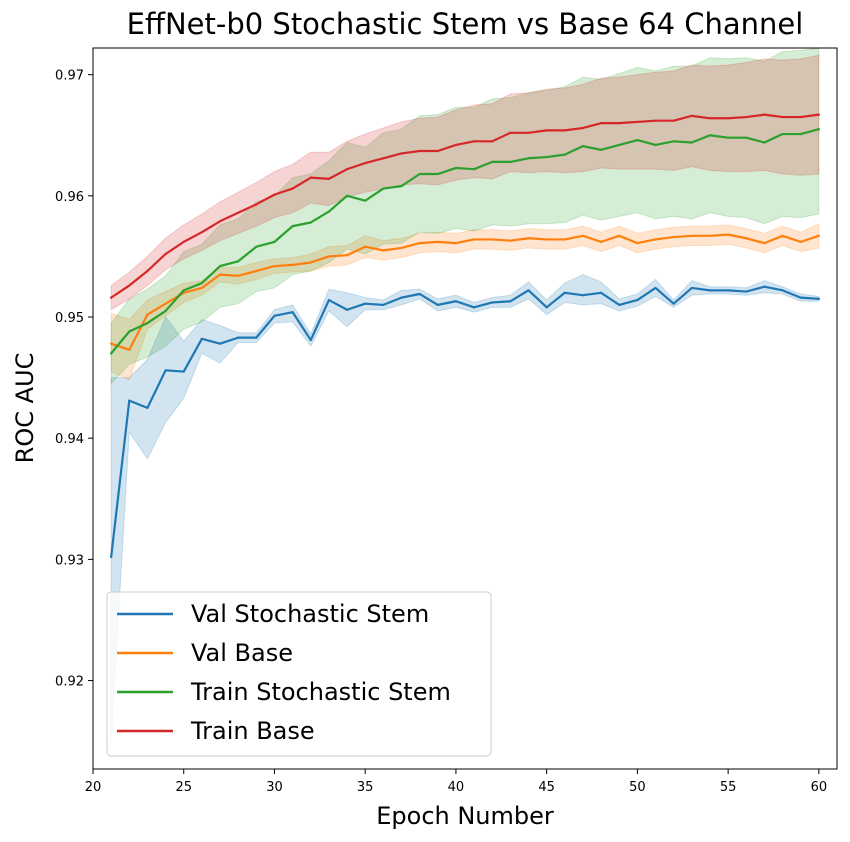 This screenshot has width=850, height=842. Describe the element at coordinates (69, 318) in the screenshot. I see `y-tick-label: 0.95` at that location.